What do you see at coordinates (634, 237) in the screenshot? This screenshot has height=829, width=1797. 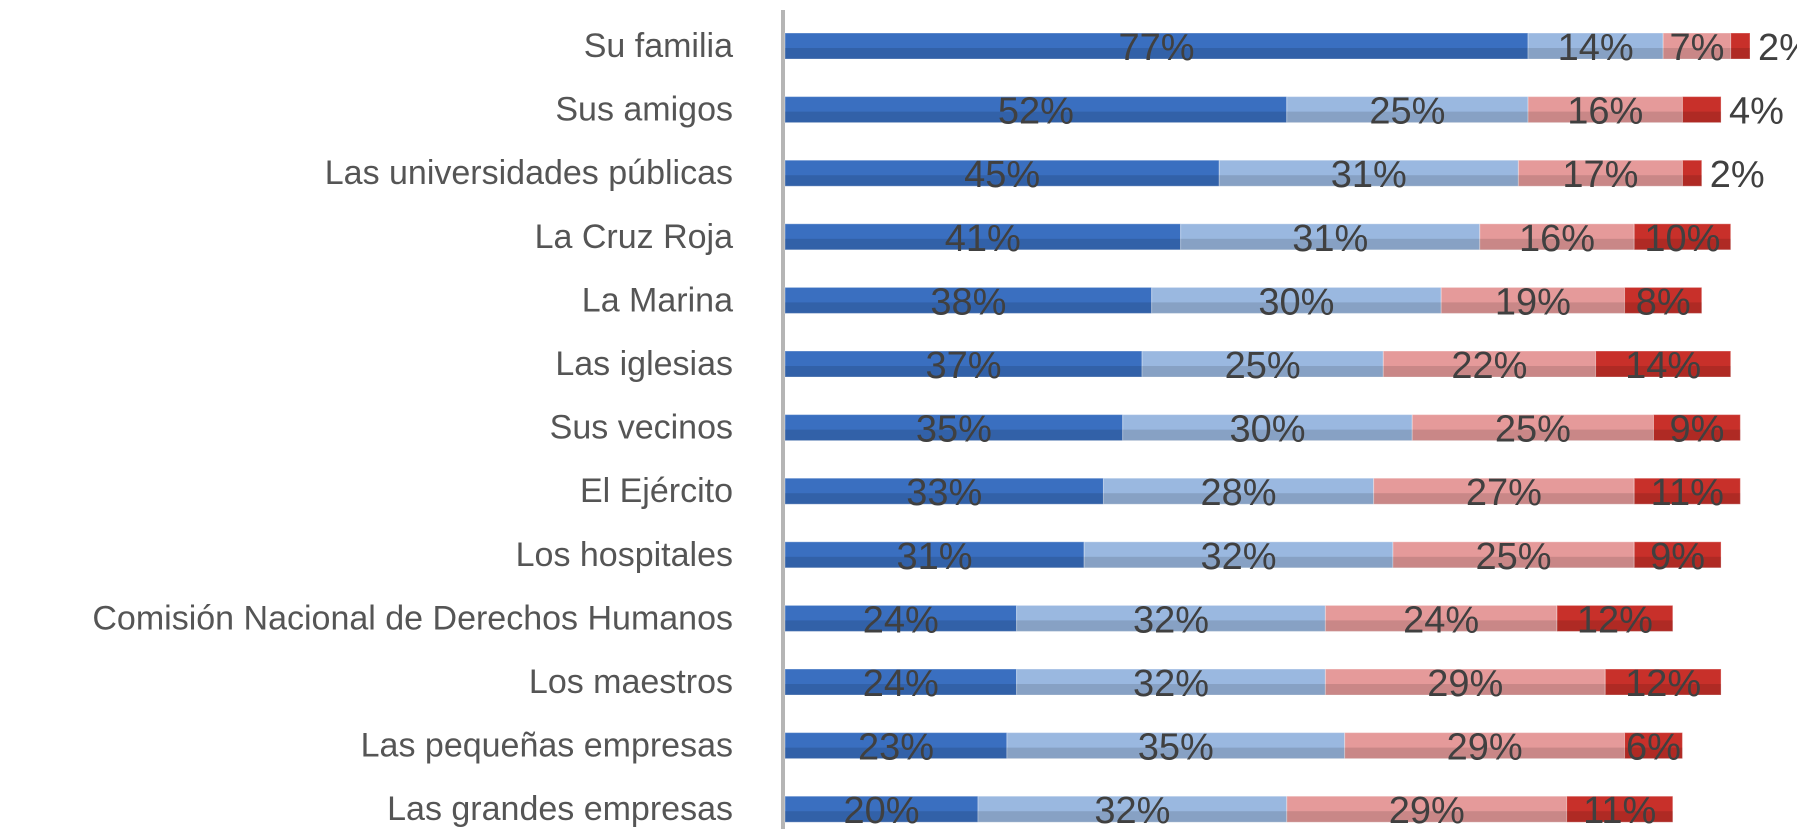 I see `y-tick-label: La Cruz Roja` at bounding box center [634, 237].